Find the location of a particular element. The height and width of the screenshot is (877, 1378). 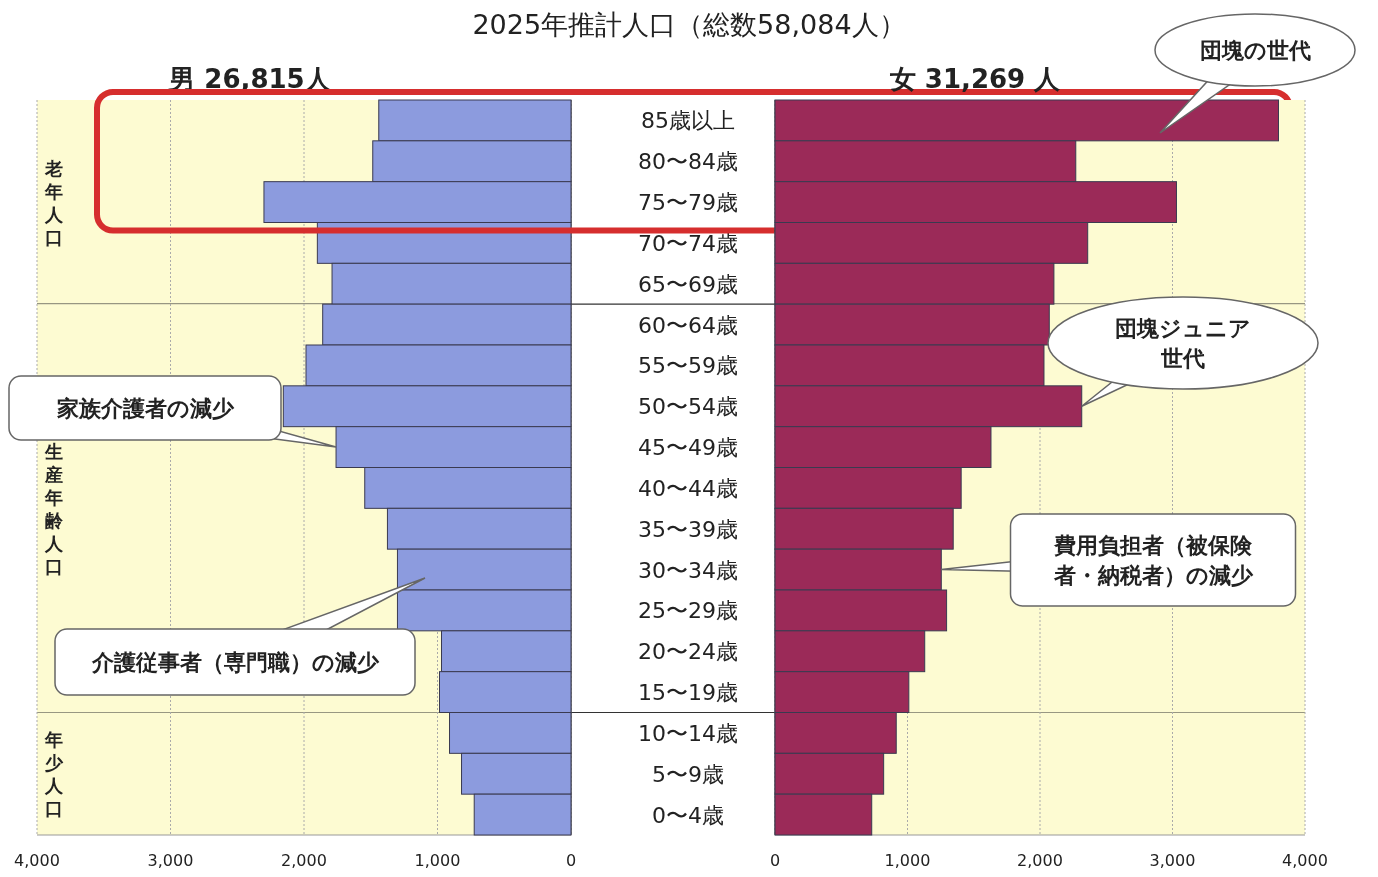

y-tick-label: 15〜19歳 is located at coordinates (688, 693).